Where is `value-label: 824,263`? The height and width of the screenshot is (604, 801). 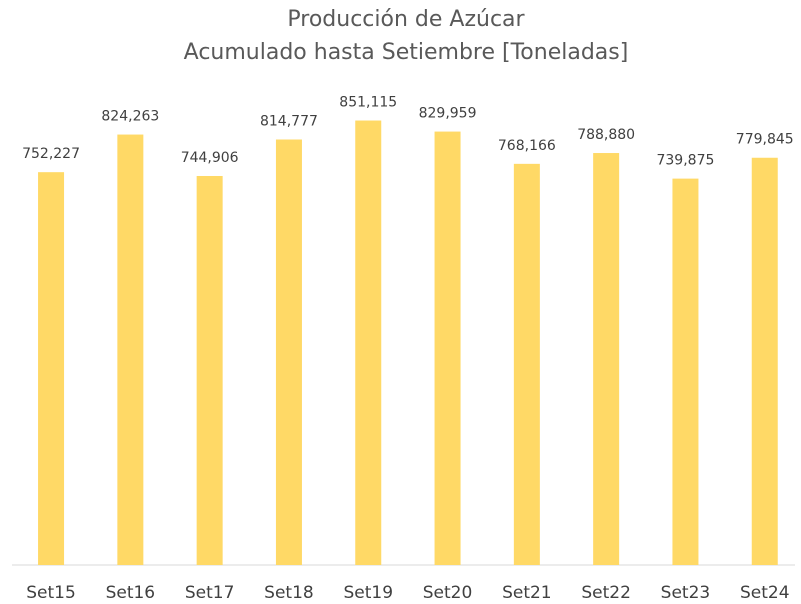
value-label: 824,263 is located at coordinates (130, 117).